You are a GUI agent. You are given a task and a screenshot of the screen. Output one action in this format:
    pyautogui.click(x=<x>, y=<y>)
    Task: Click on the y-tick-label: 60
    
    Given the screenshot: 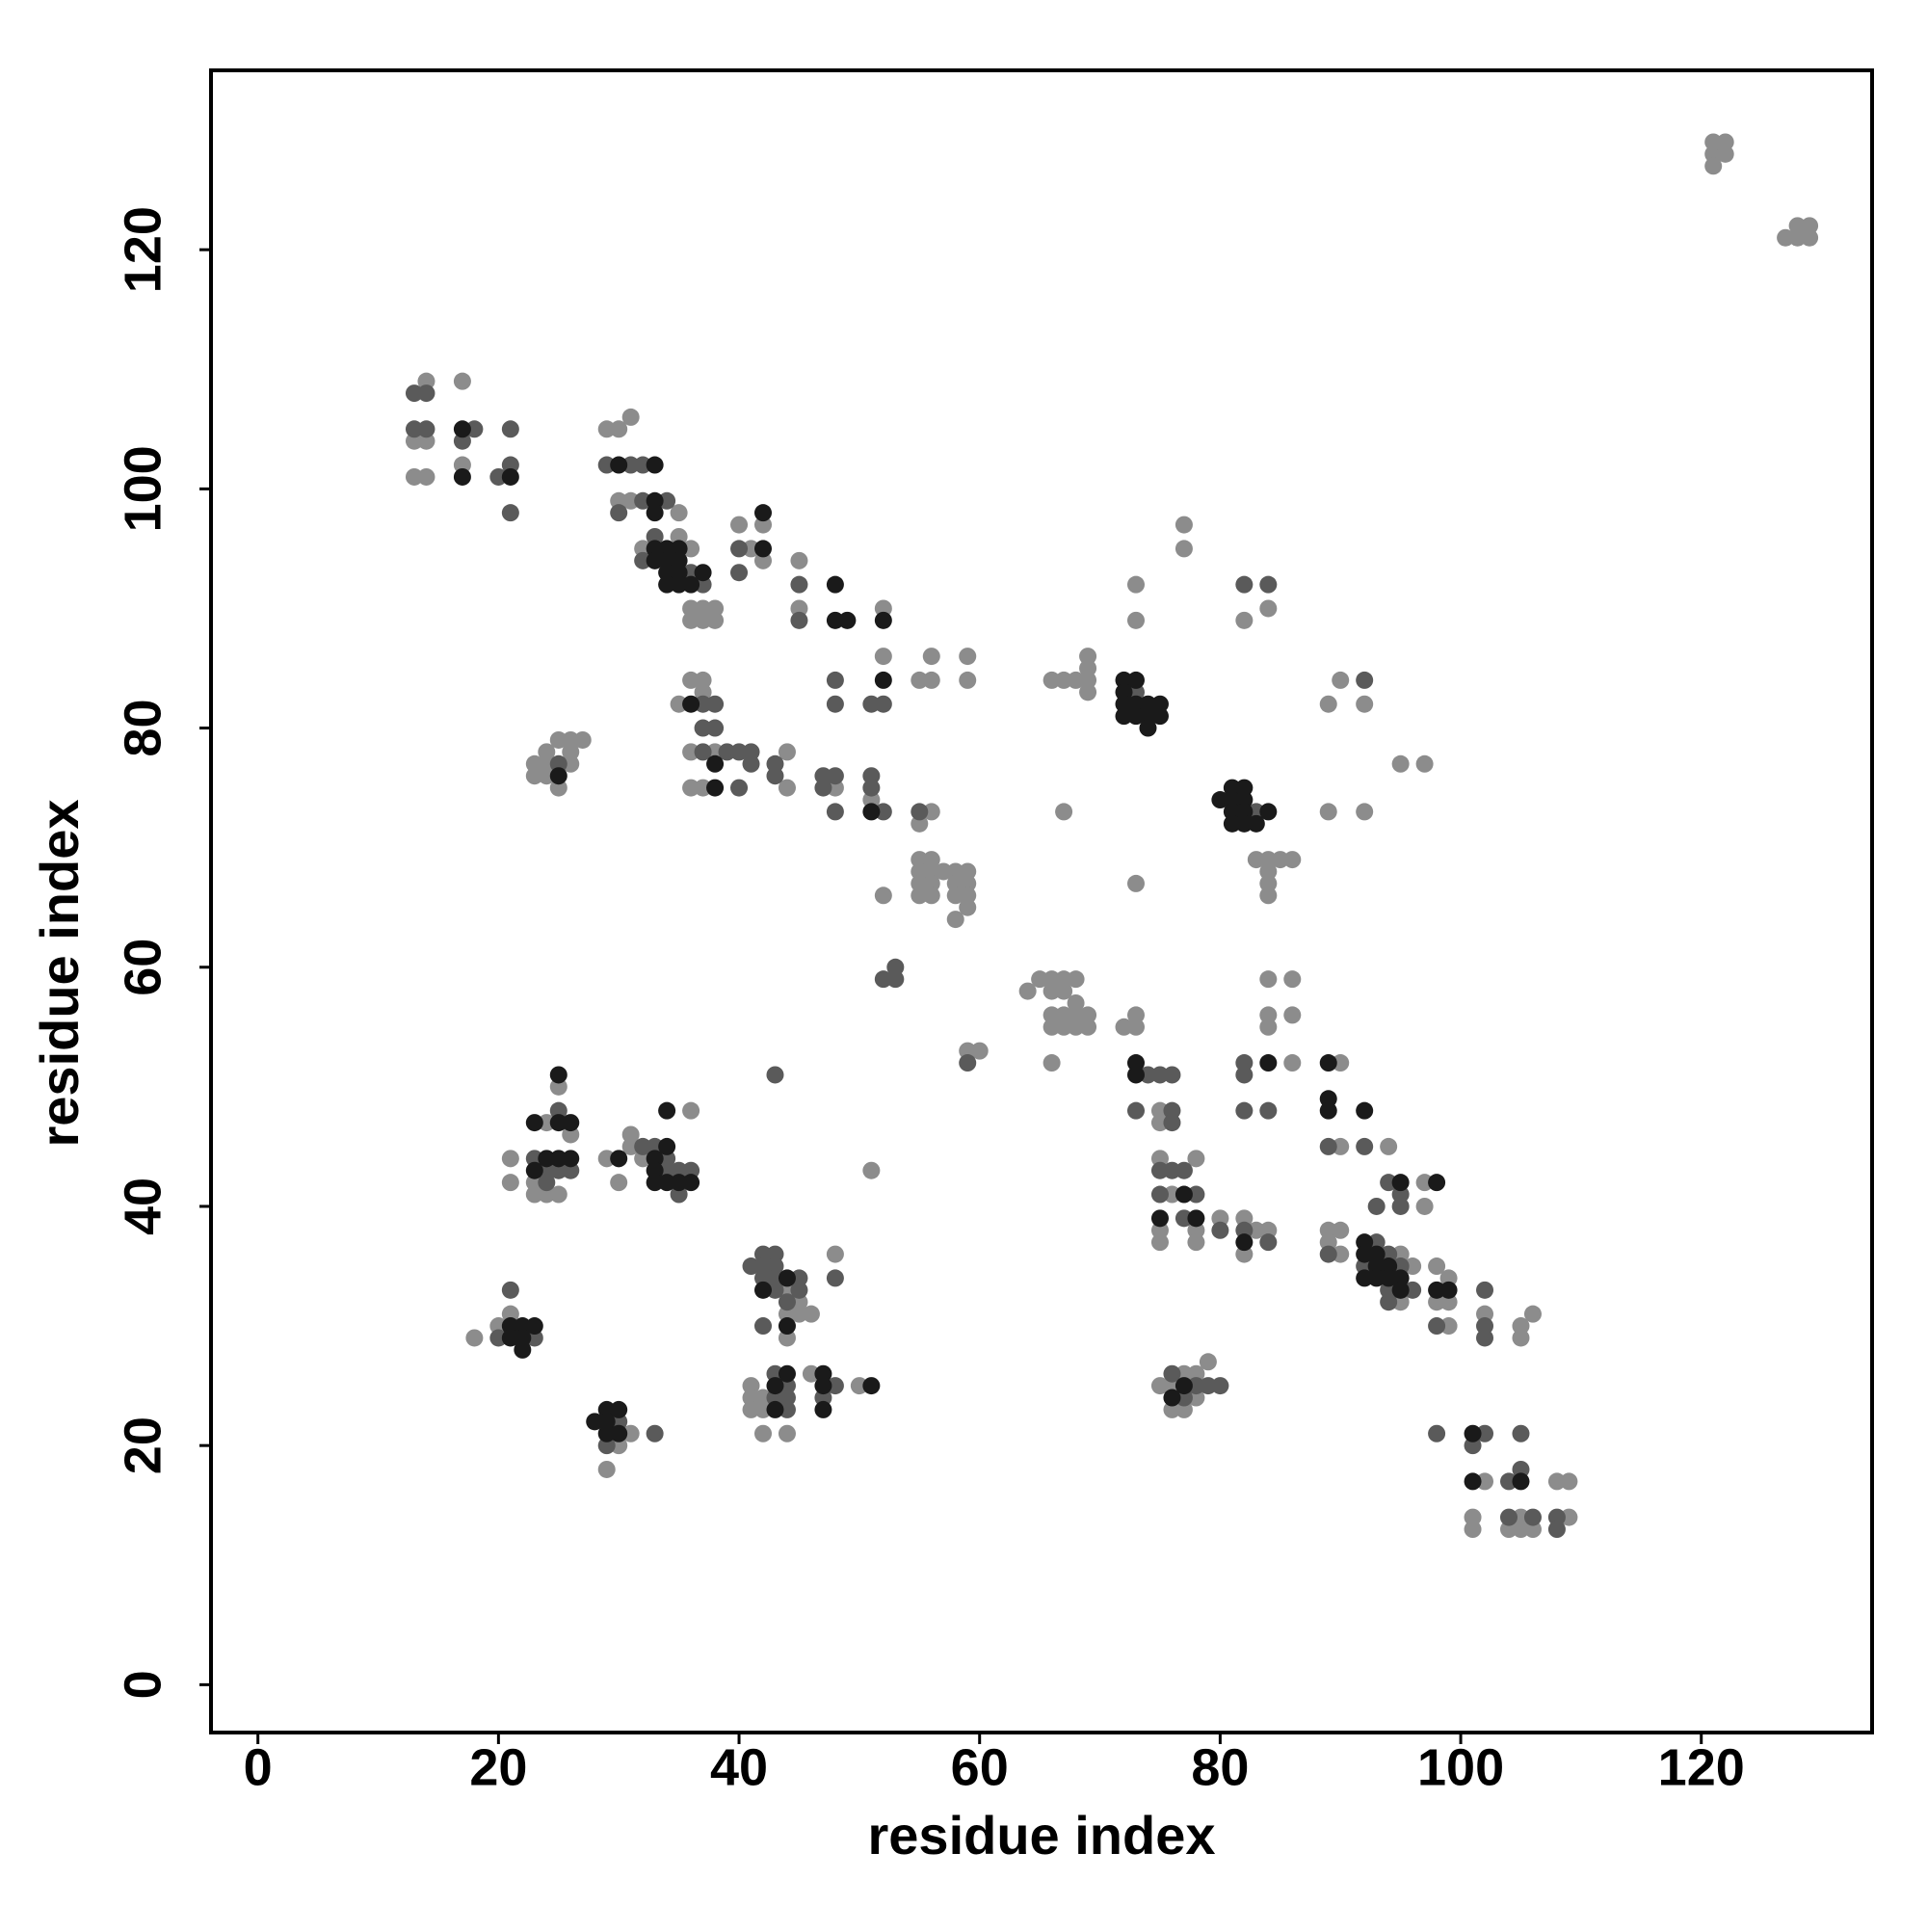 What is the action you would take?
    pyautogui.click(x=143, y=967)
    